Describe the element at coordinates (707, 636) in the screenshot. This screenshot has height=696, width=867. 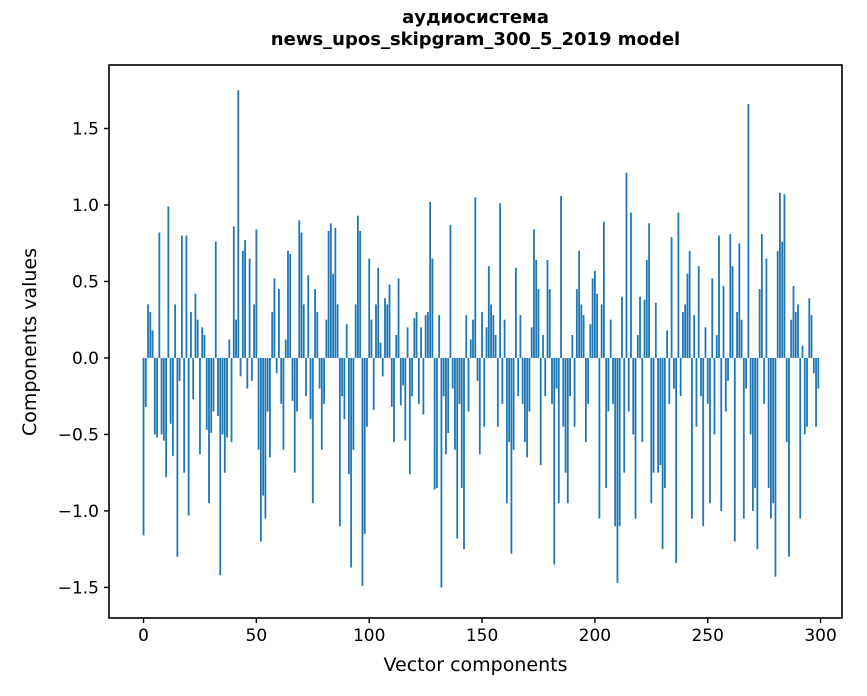
I see `x-tick-label: 250` at that location.